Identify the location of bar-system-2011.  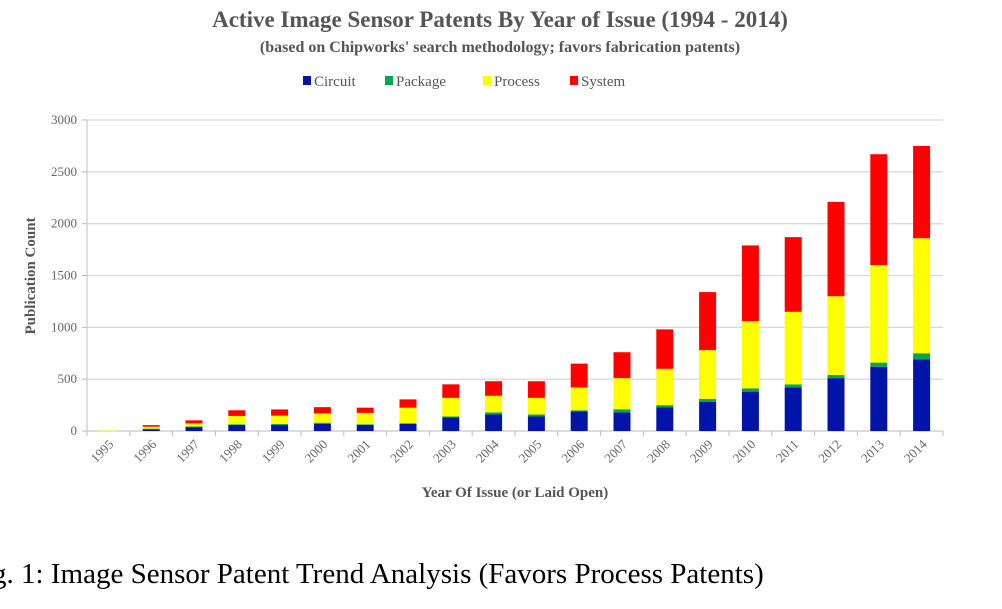
(793, 274).